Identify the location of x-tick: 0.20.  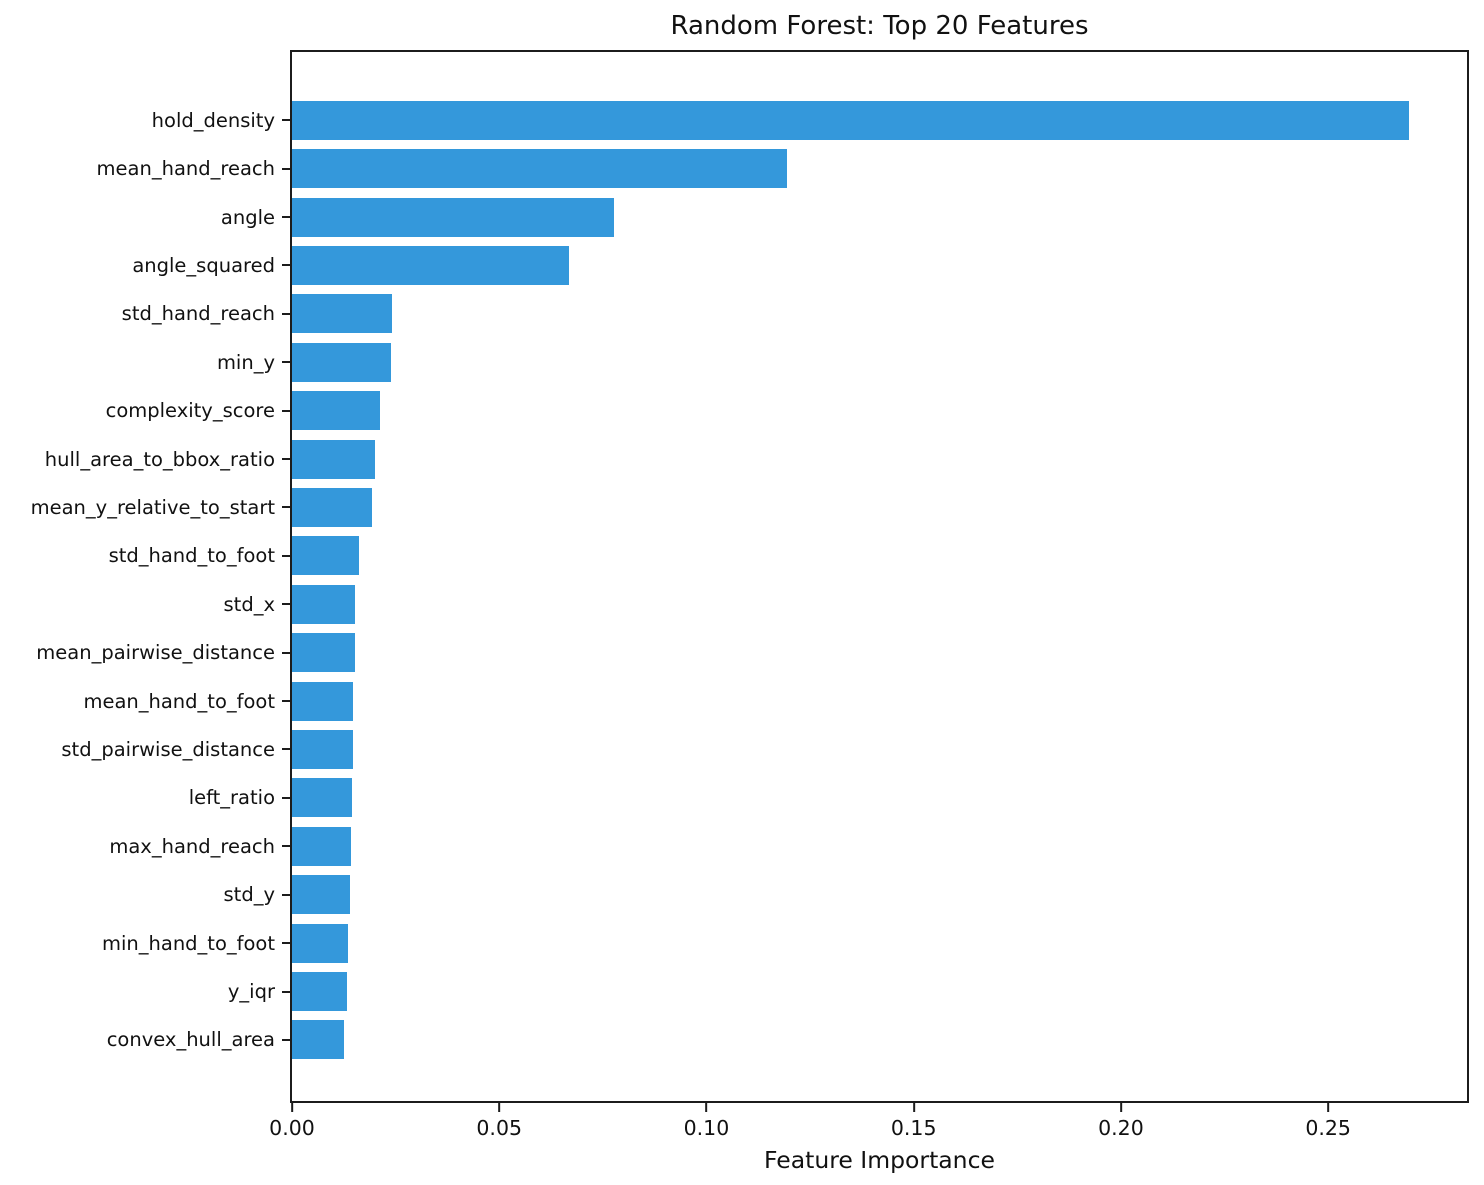
(1121, 1121).